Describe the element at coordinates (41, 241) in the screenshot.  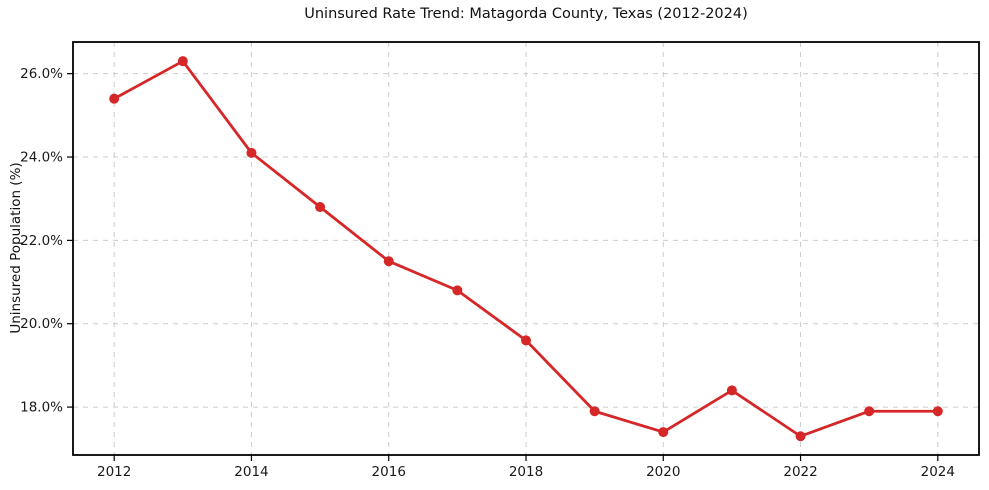
I see `y-tick-label: 22.0%` at that location.